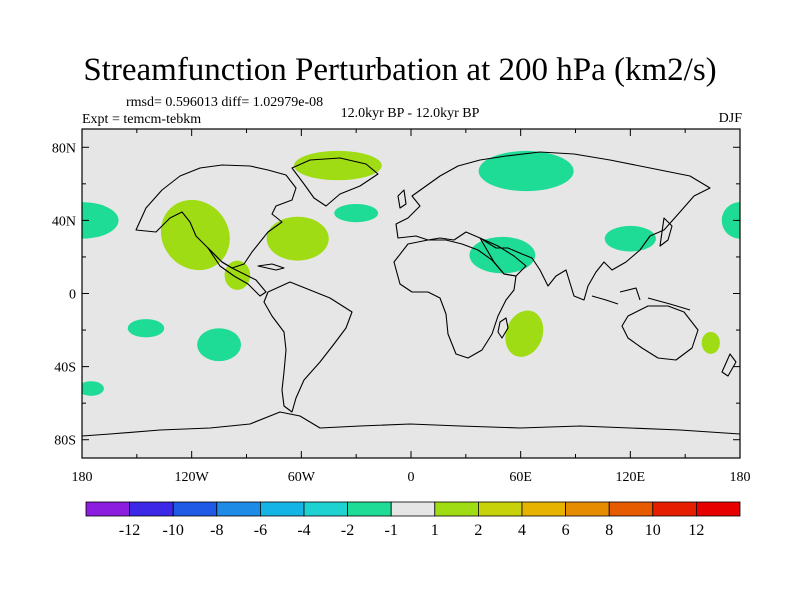 This screenshot has height=600, width=800. Describe the element at coordinates (216, 216) in the screenshot. I see `coastline-north-america` at that location.